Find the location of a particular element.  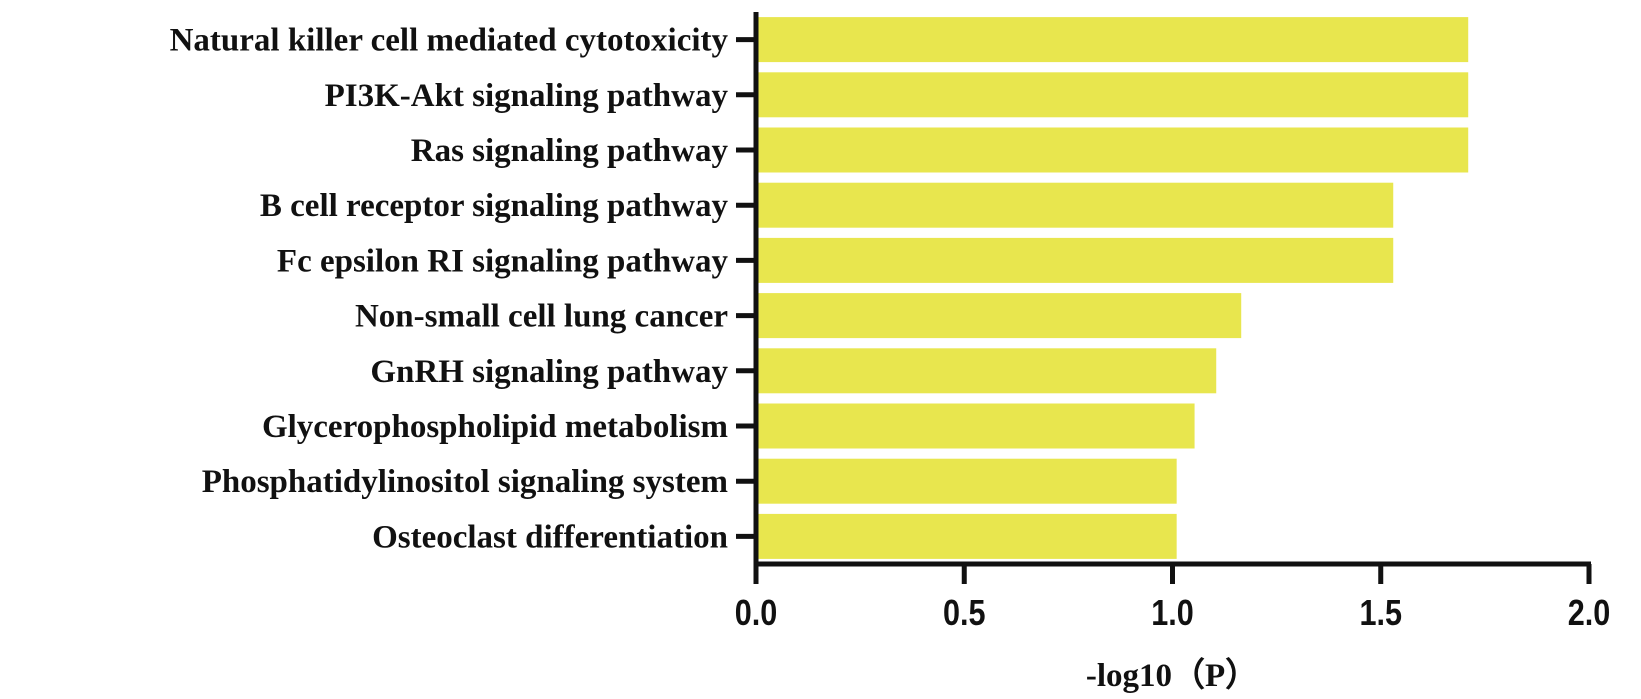

category-label: Non-small cell lung cancer is located at coordinates (541, 317).